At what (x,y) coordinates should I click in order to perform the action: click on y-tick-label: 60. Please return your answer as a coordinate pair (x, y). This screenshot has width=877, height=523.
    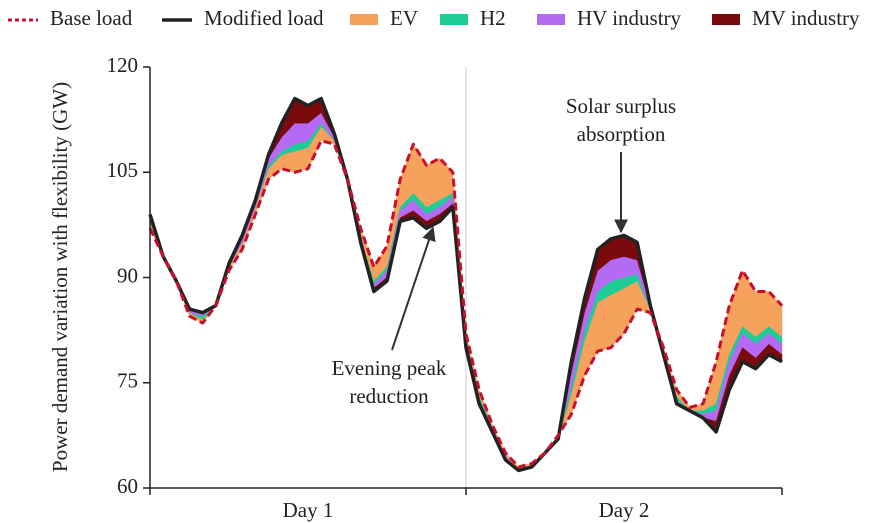
    Looking at the image, I should click on (127, 486).